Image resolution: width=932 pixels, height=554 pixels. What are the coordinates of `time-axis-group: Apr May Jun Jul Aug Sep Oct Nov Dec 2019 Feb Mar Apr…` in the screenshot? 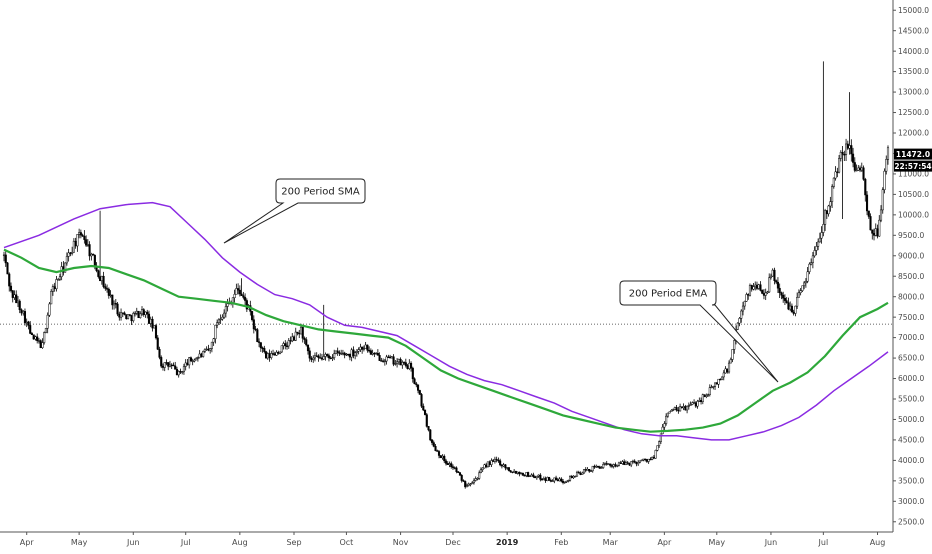 It's located at (446, 539).